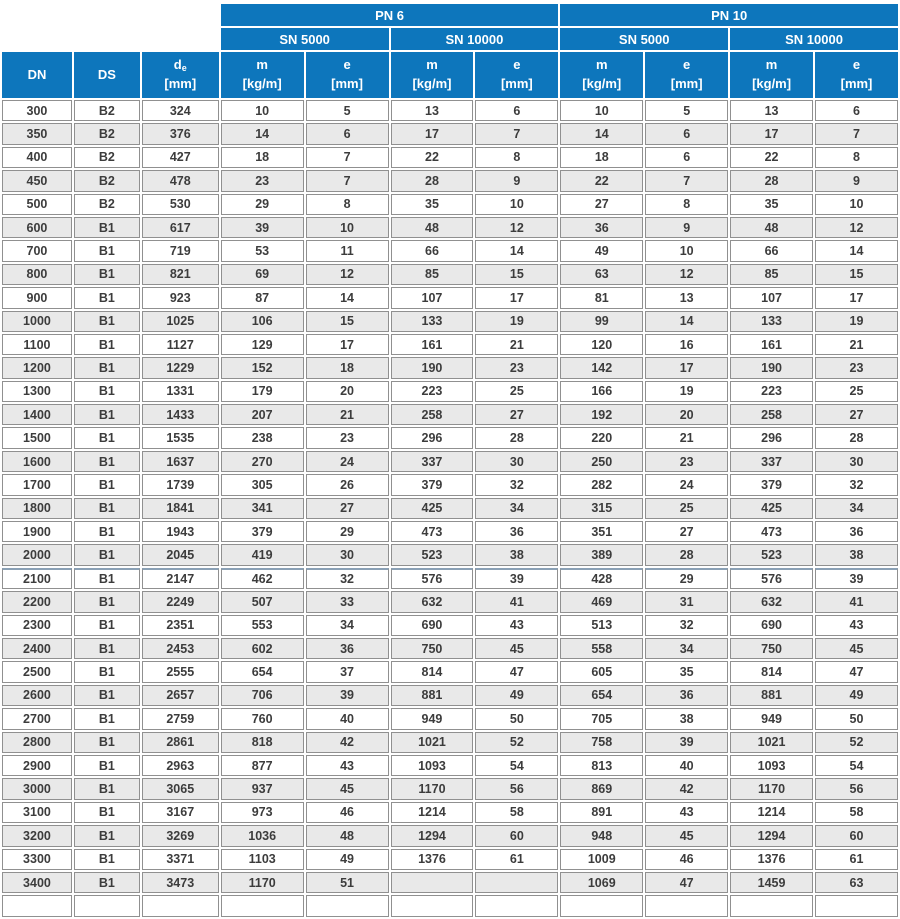  Describe the element at coordinates (450, 15) in the screenshot. I see `header-row-pn: PN 6 PN 10` at that location.